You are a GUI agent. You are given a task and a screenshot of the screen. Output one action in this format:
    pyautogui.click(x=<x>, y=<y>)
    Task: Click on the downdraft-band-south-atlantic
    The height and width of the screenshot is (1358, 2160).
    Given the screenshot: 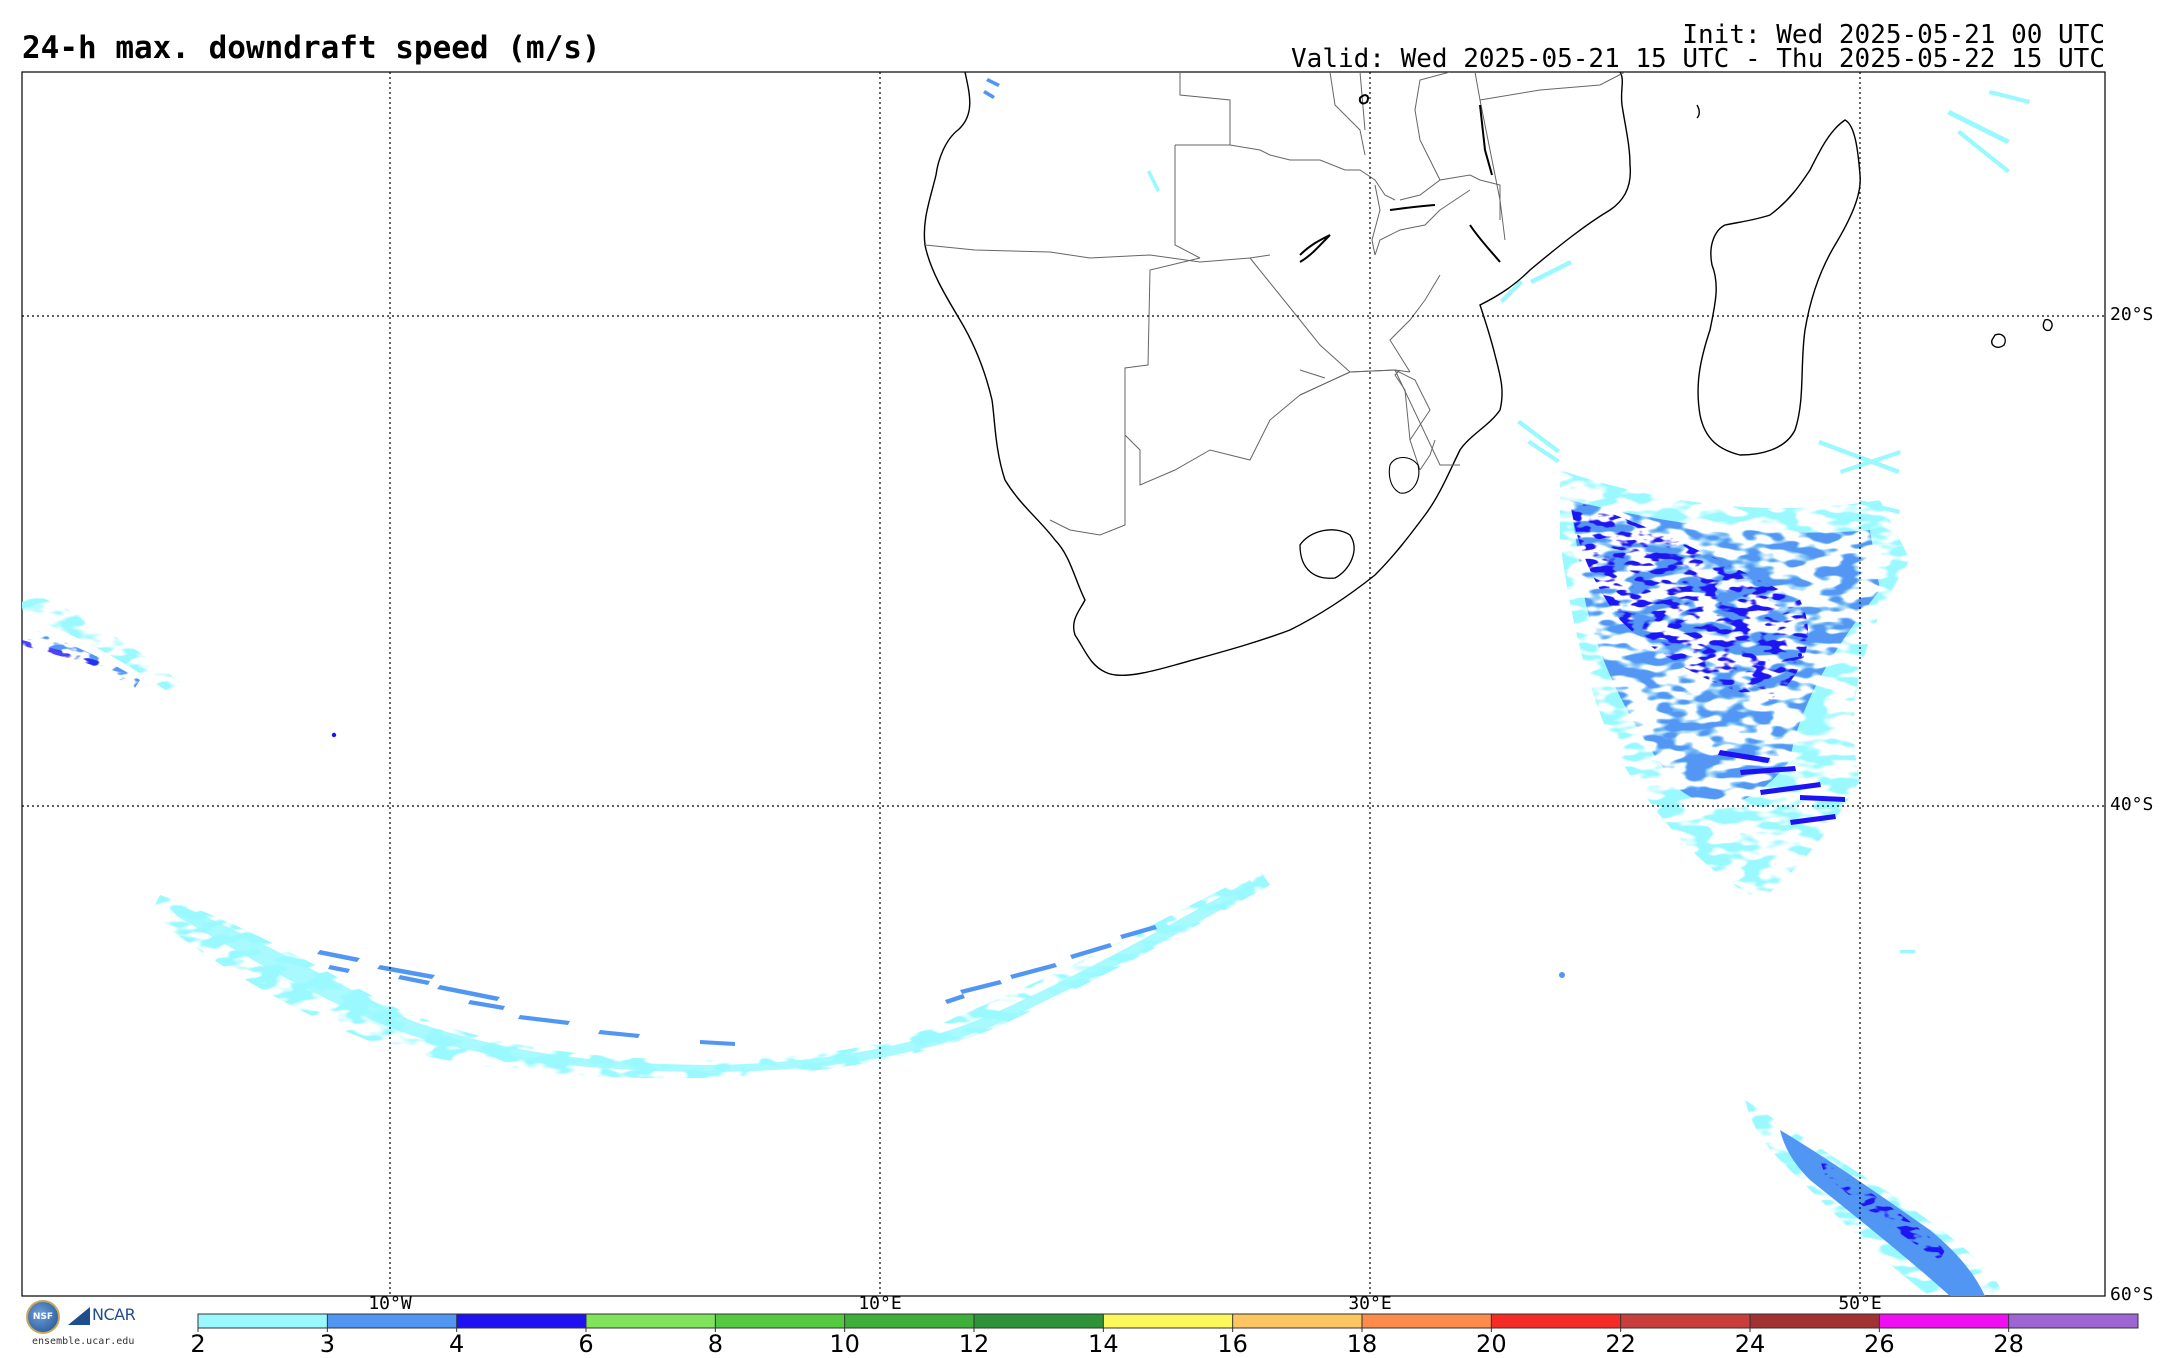 What is the action you would take?
    pyautogui.click(x=710, y=974)
    